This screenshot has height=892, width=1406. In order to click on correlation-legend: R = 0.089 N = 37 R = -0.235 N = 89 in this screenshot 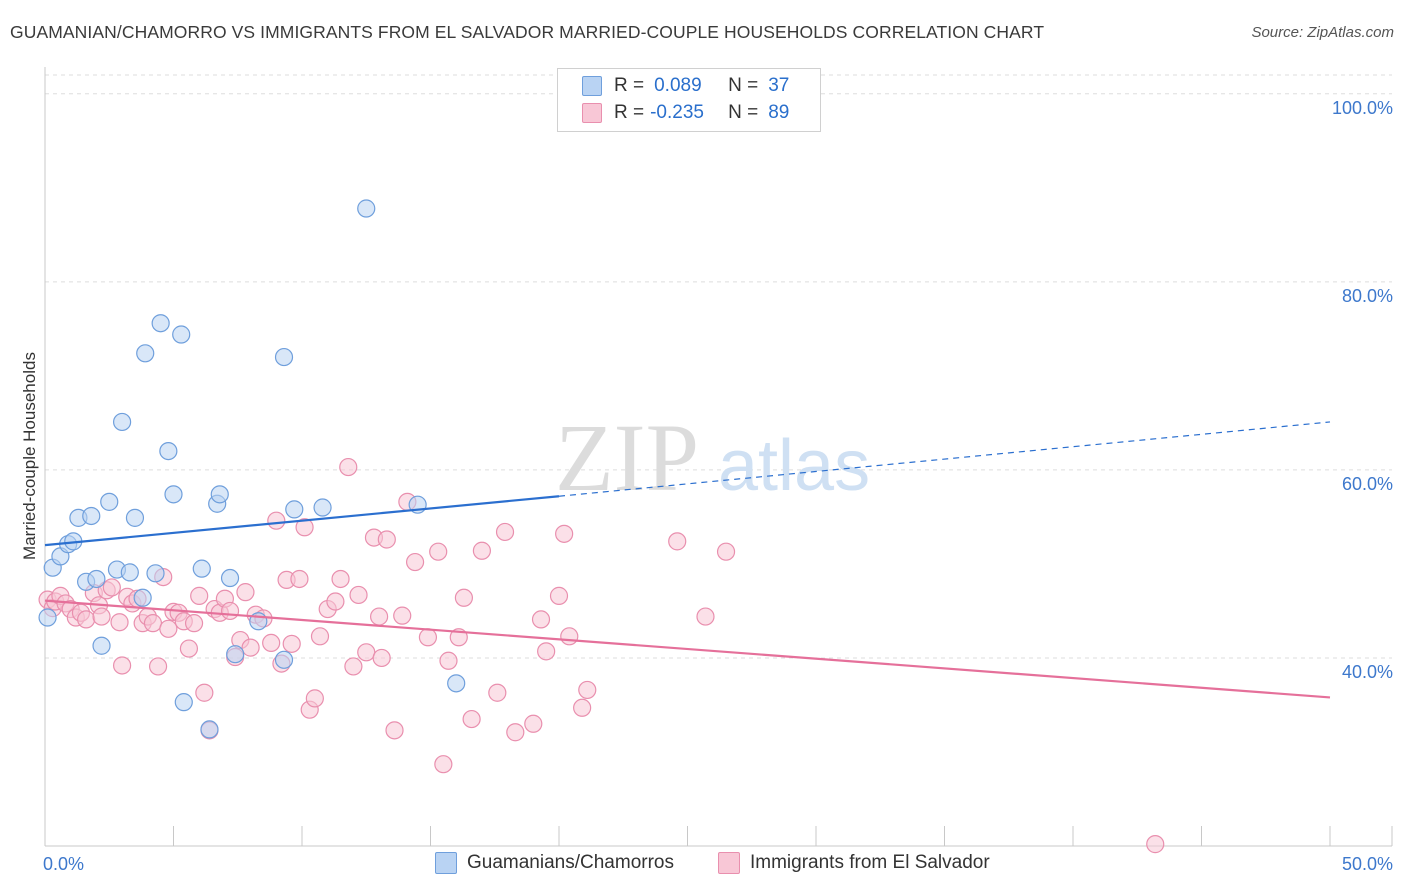, I will do `click(689, 100)`.